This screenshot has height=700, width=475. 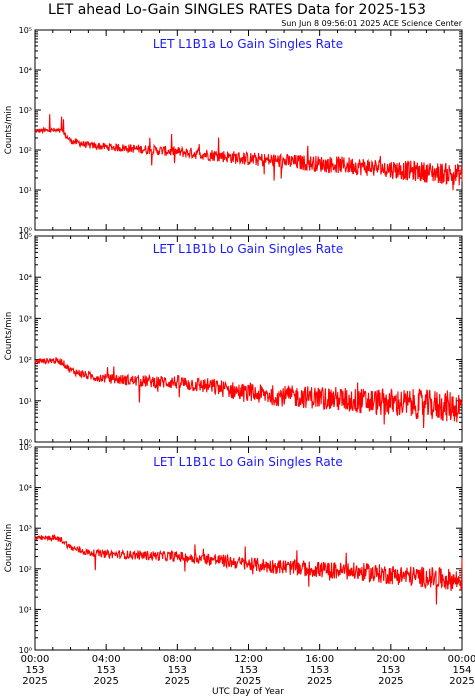 I want to click on x-tick-label: 12:00, so click(x=248, y=659).